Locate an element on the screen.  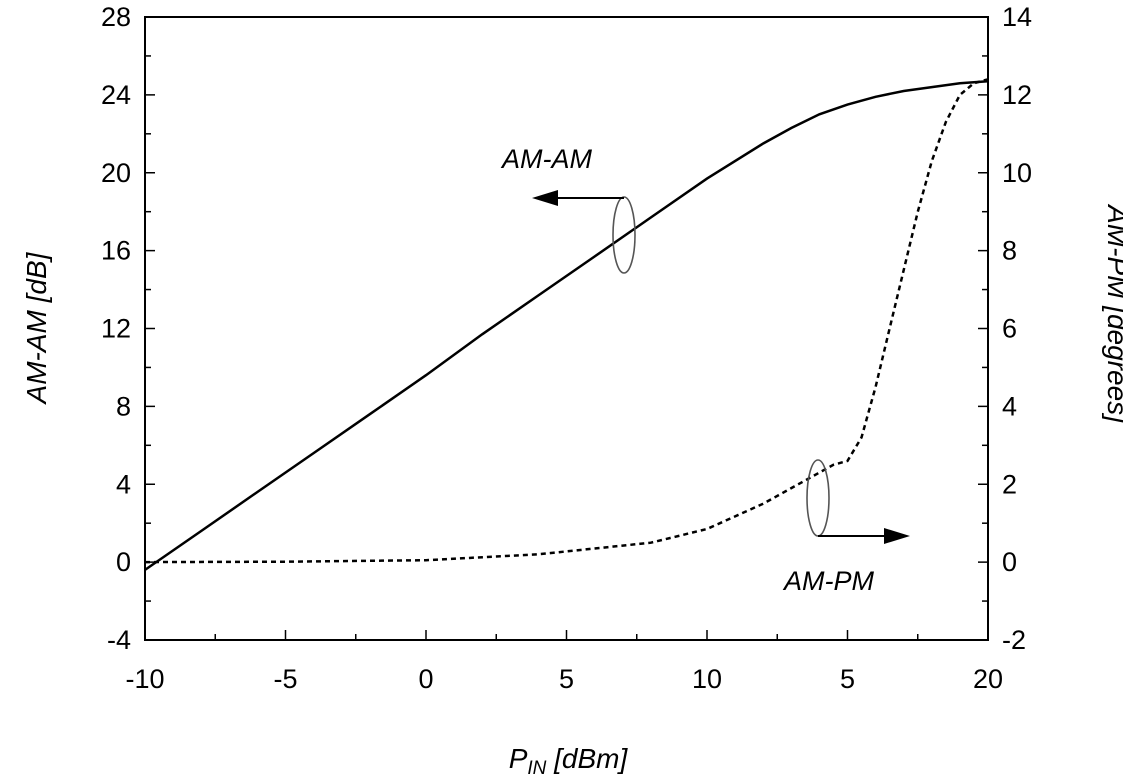
am-am-arrow-head is located at coordinates (545, 198).